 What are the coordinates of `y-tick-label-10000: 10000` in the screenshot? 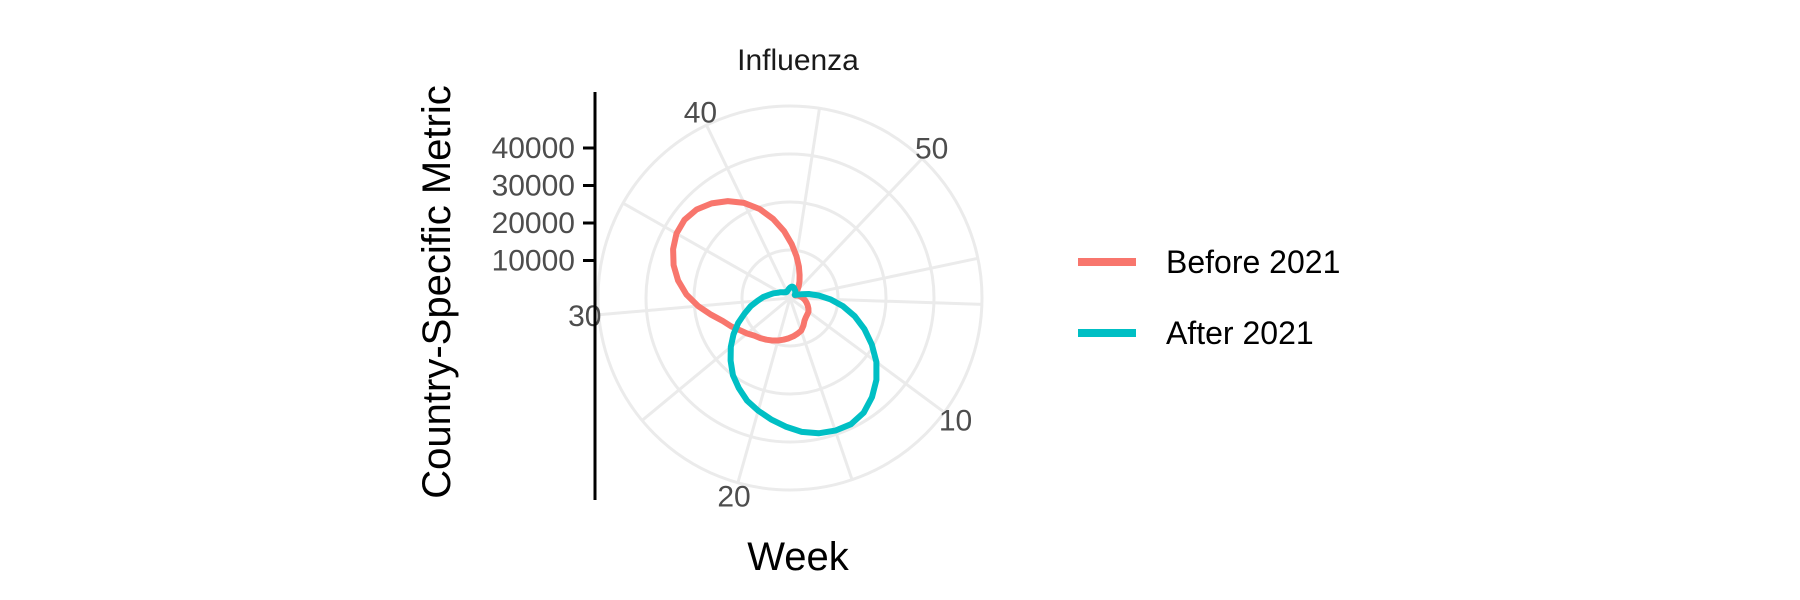 It's located at (533, 261).